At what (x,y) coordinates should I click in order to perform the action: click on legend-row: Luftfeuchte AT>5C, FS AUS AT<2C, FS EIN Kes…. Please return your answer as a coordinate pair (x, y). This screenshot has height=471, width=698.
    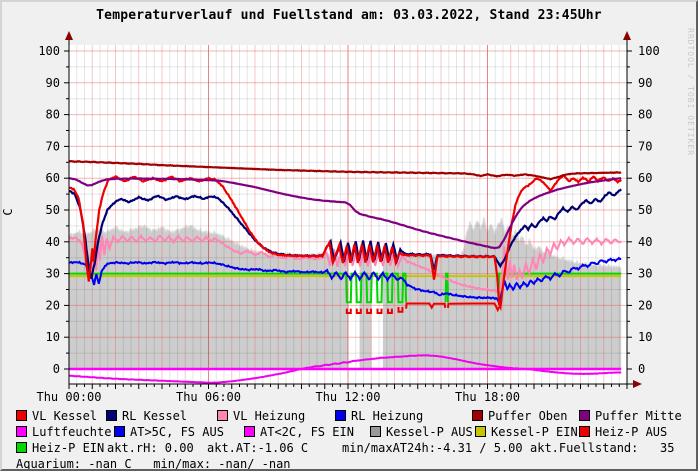
    Looking at the image, I should click on (349, 433).